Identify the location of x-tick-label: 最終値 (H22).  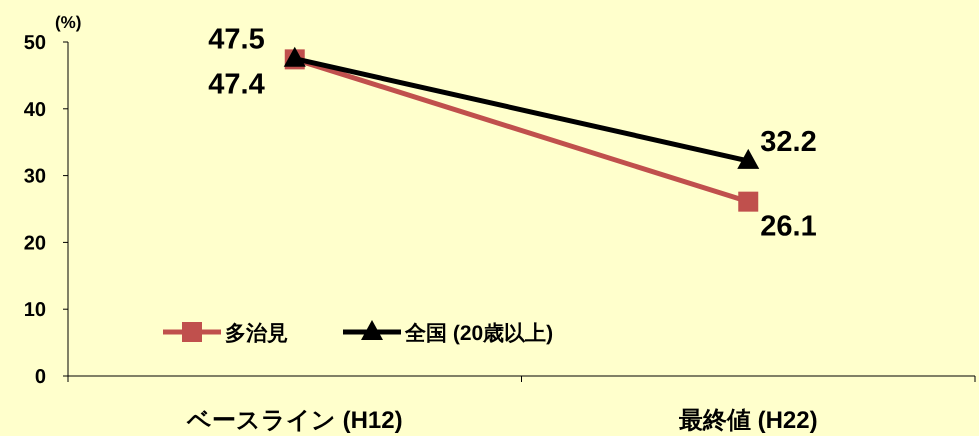
(748, 420).